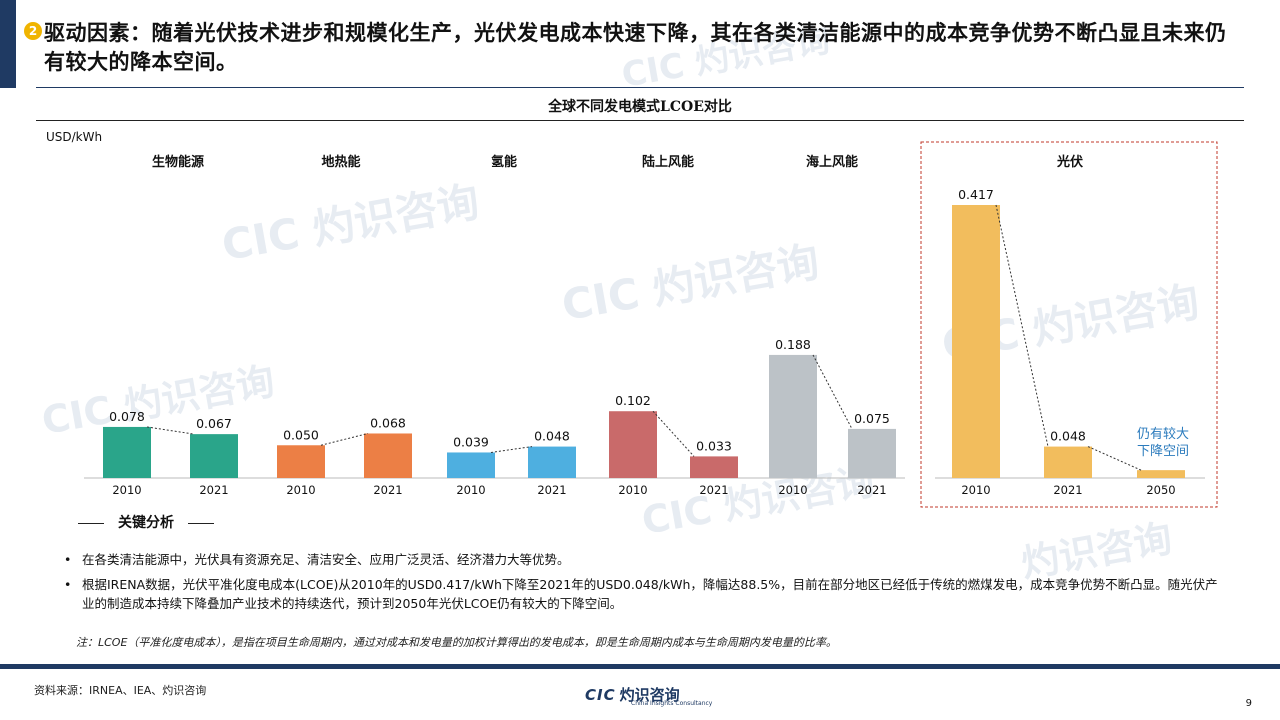 This screenshot has width=1280, height=720. Describe the element at coordinates (633, 400) in the screenshot. I see `data-label: 0.102` at that location.